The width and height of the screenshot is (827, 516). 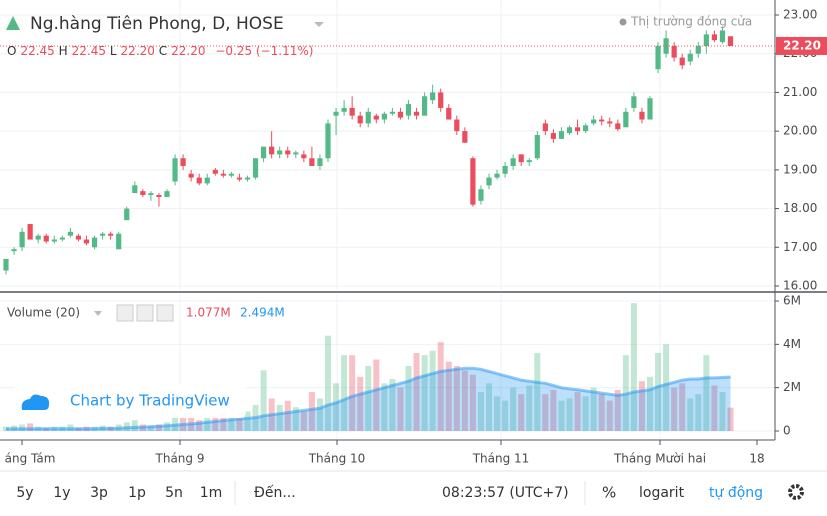 What do you see at coordinates (800, 208) in the screenshot?
I see `y-tick-label: 18.00` at bounding box center [800, 208].